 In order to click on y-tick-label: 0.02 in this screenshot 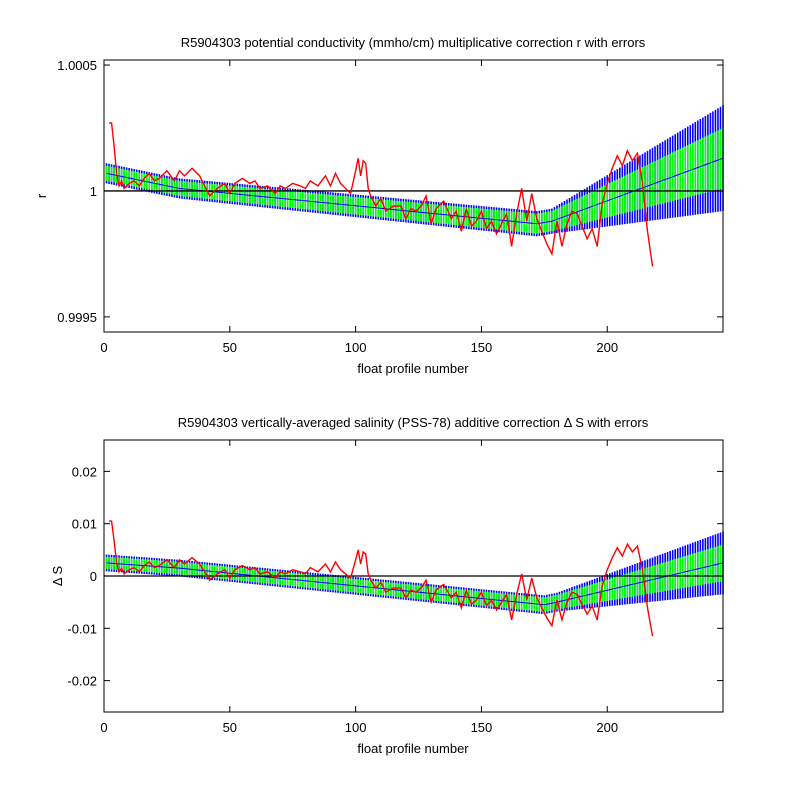, I will do `click(84, 471)`.